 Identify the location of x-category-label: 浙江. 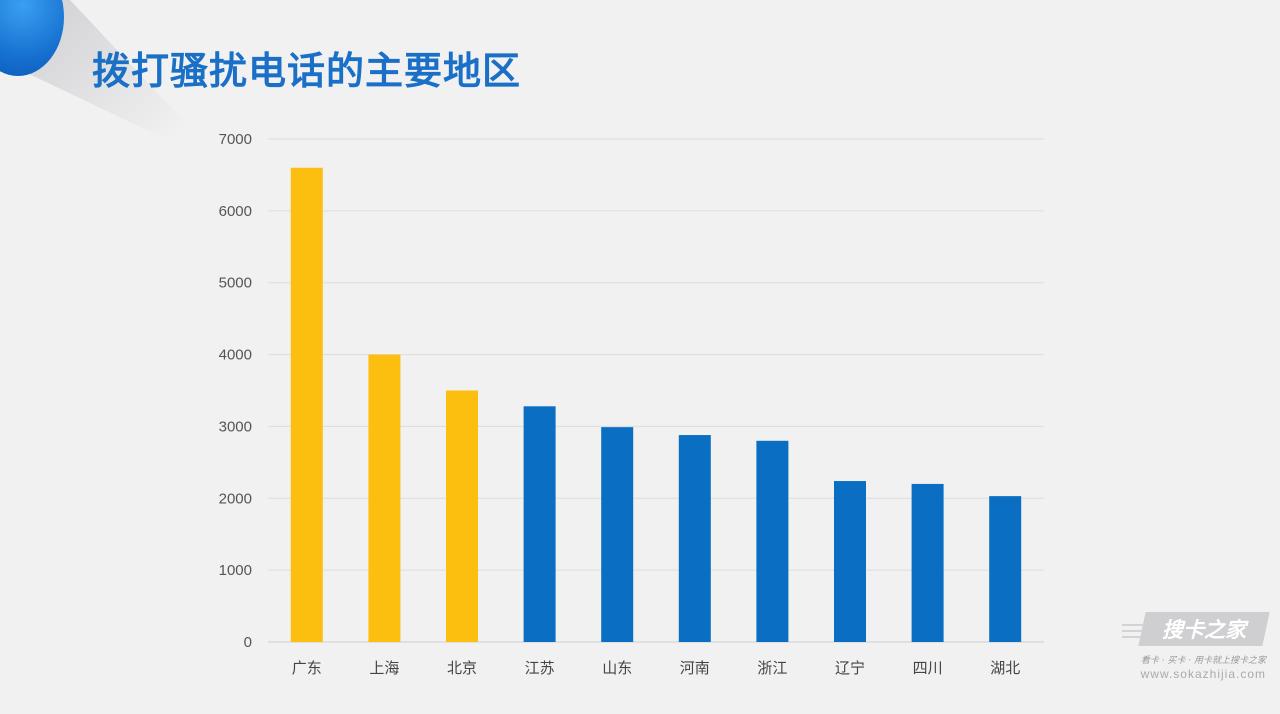
(772, 668).